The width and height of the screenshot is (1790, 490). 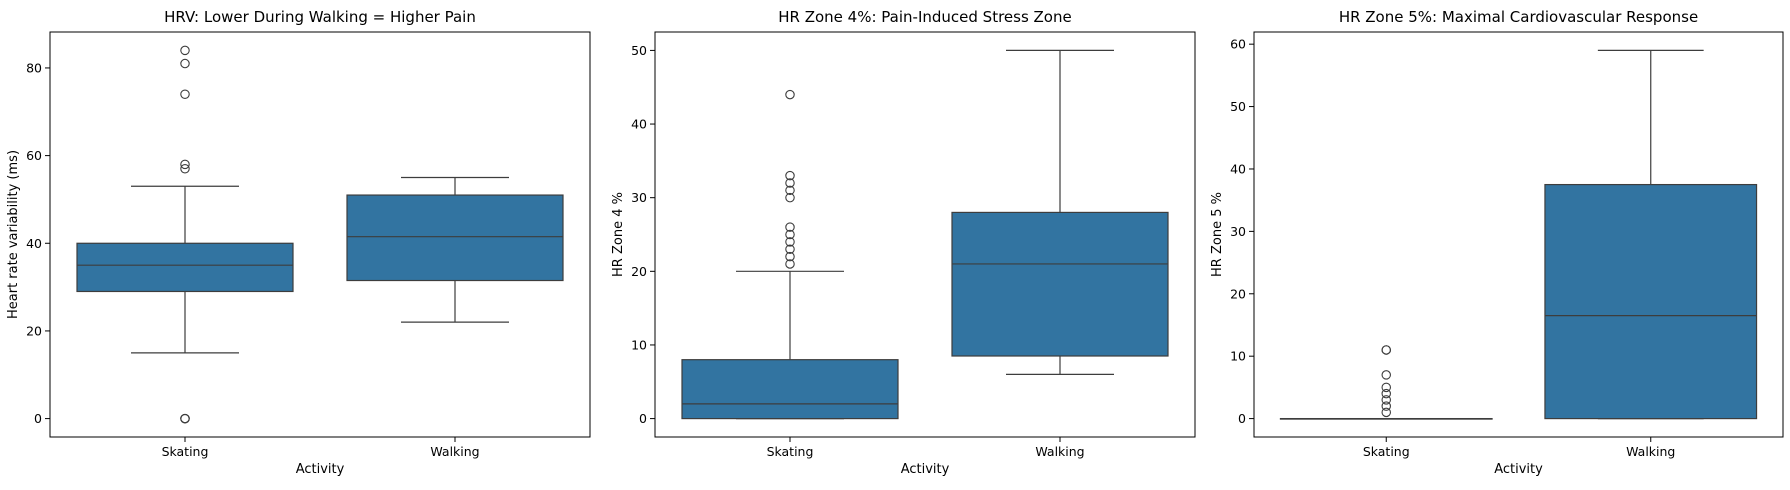 I want to click on chart-title: HR Zone 4%: Pain-Induced Stress Zone, so click(x=924, y=17).